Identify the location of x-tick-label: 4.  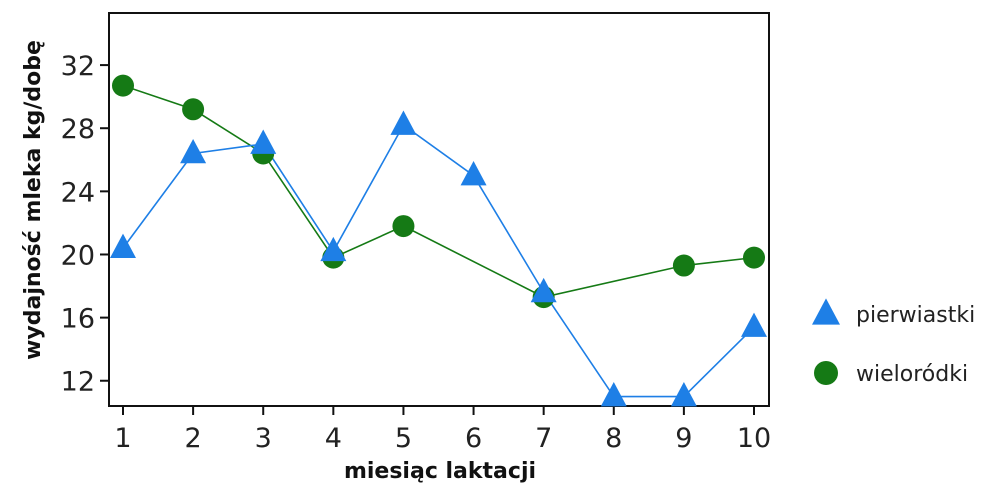
(333, 438).